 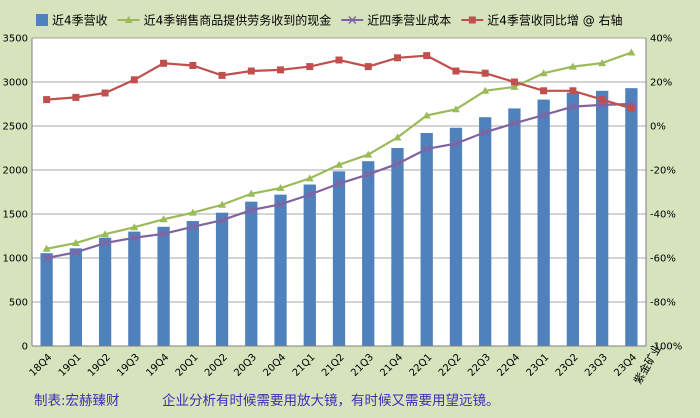 What do you see at coordinates (554, 20) in the screenshot?
I see `legend-label: 近4季营收同比增 @ 右轴` at bounding box center [554, 20].